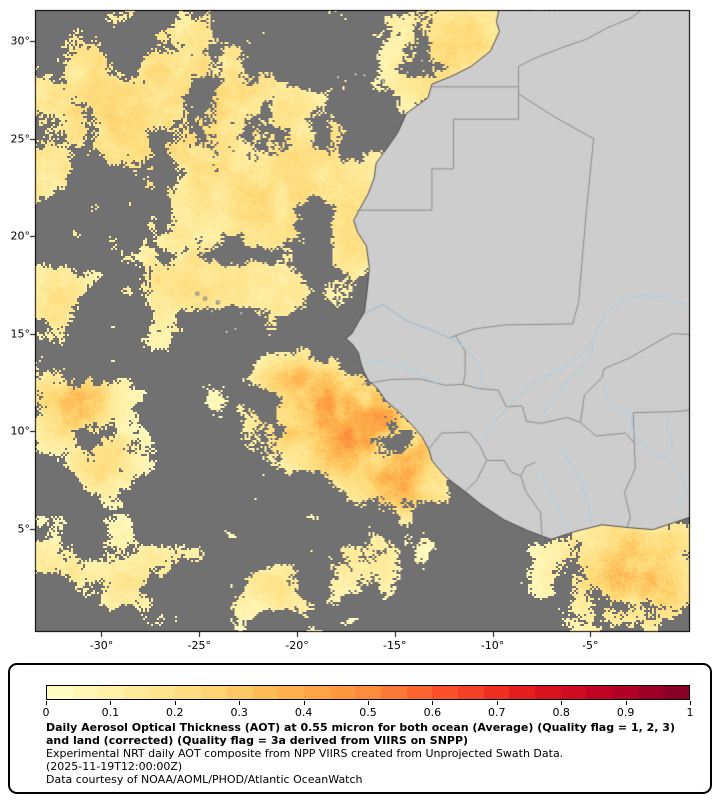  What do you see at coordinates (625, 712) in the screenshot?
I see `colorbar-tick-label: 0.9` at bounding box center [625, 712].